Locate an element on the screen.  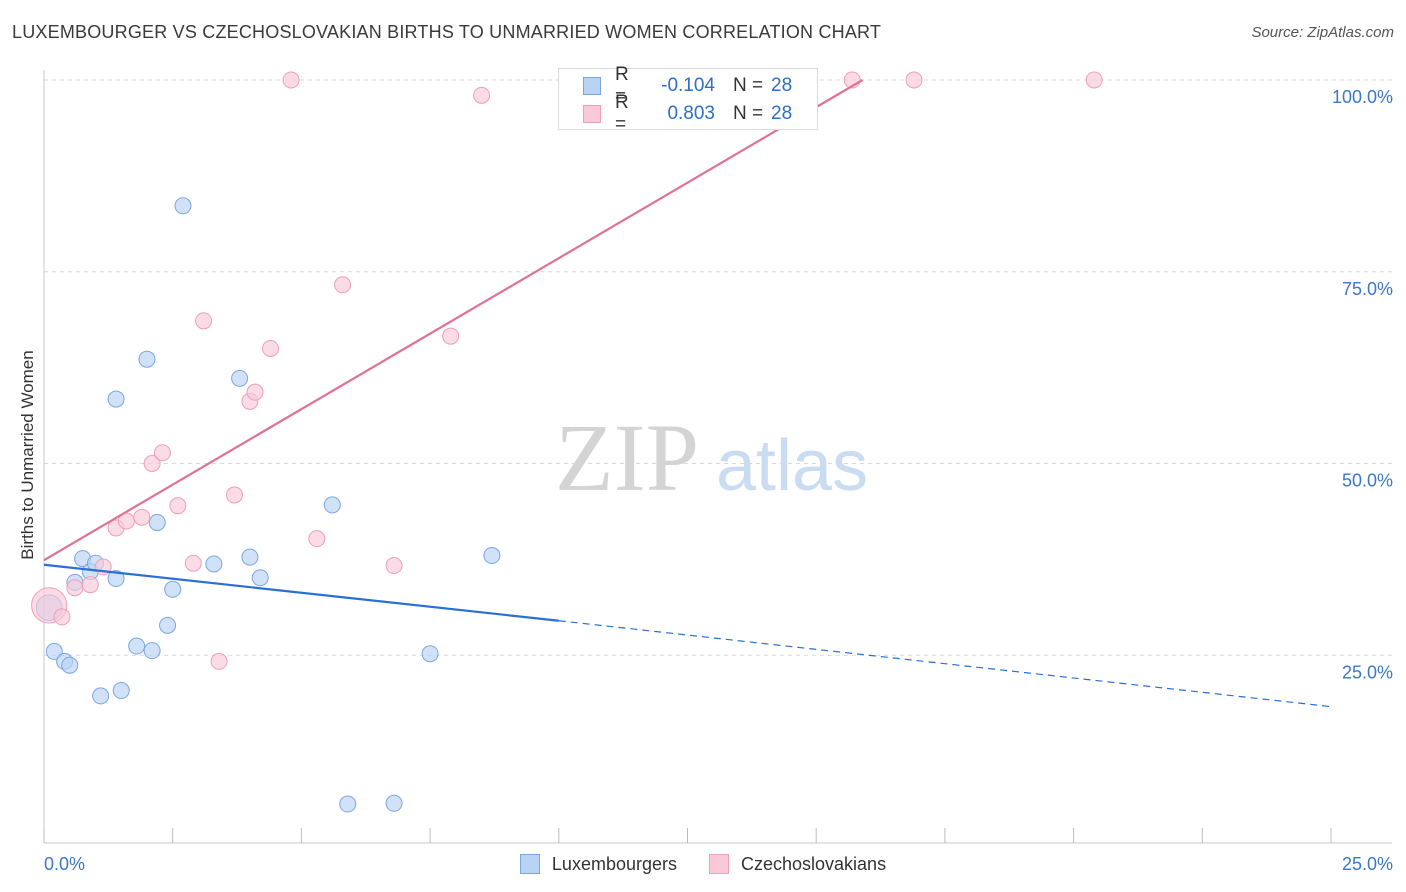
y-tick-label: 100.0% is located at coordinates (1362, 97).